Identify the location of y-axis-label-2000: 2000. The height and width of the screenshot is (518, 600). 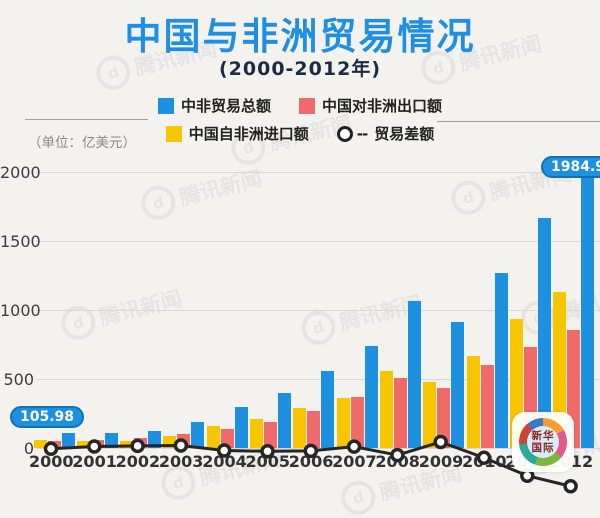
(20, 172).